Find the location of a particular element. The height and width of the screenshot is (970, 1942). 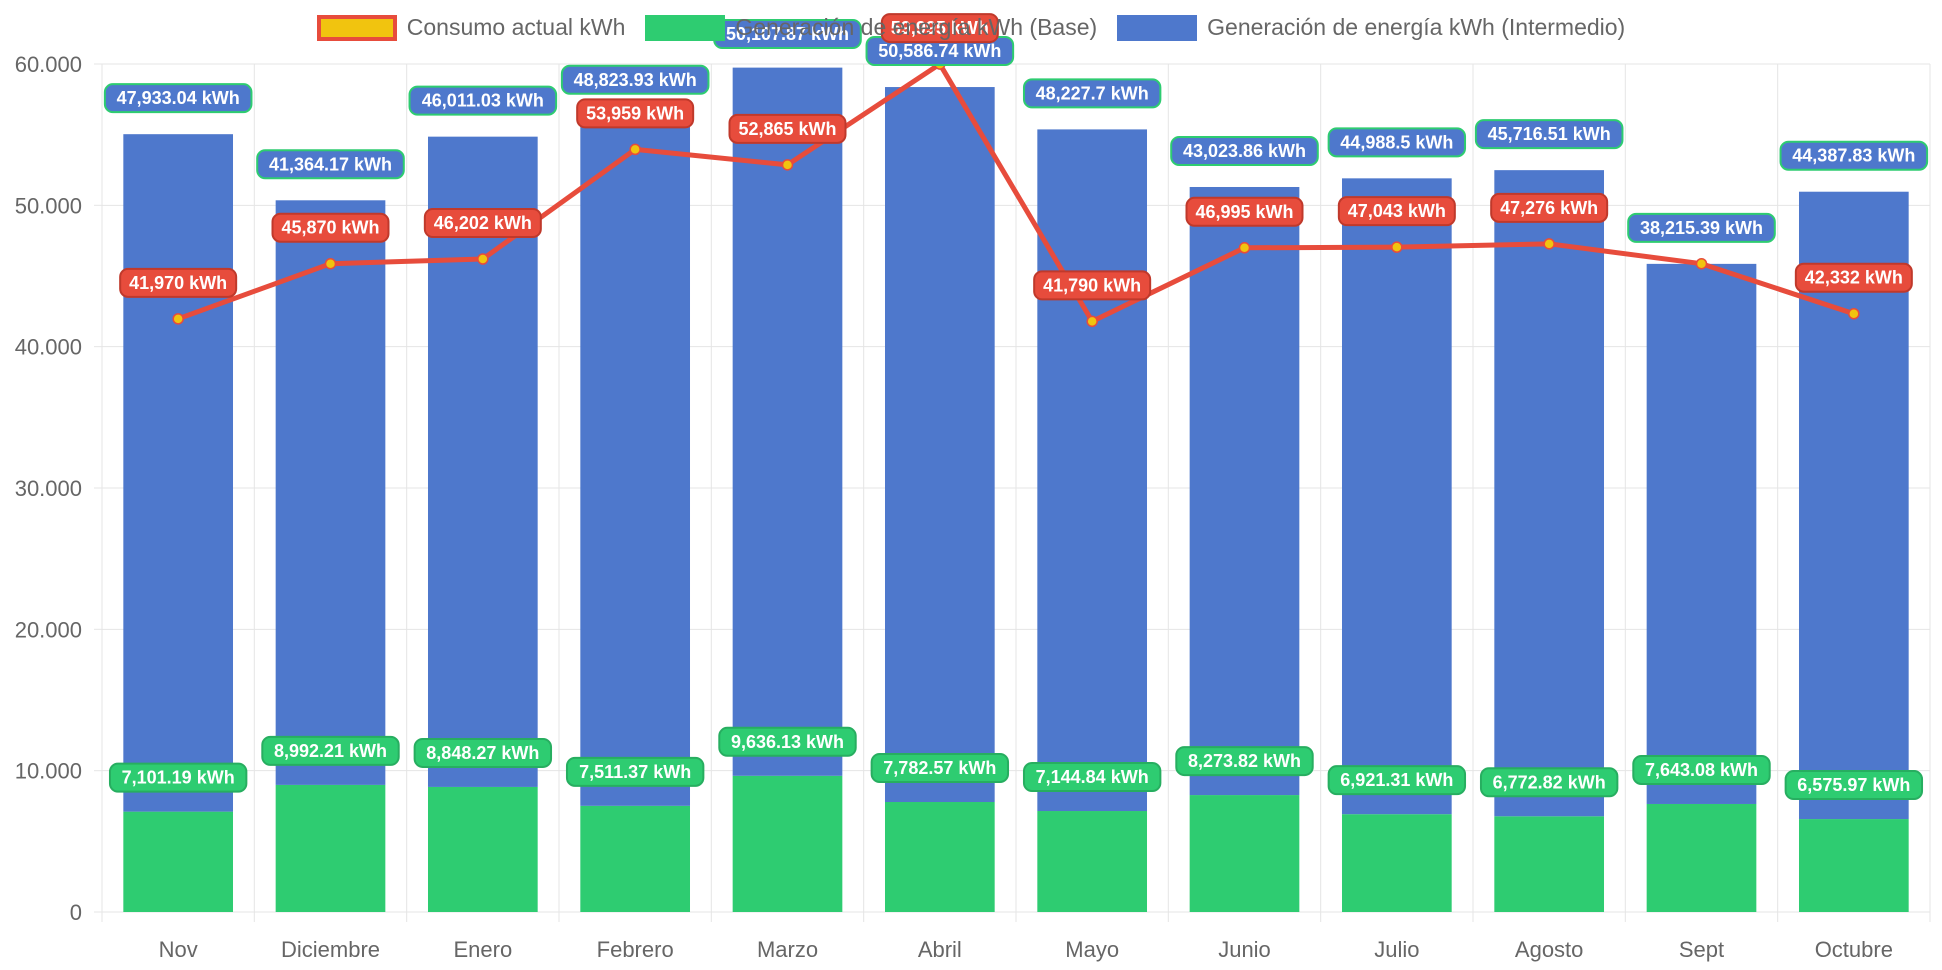

y-tick-label: 40.000 is located at coordinates (48, 347).